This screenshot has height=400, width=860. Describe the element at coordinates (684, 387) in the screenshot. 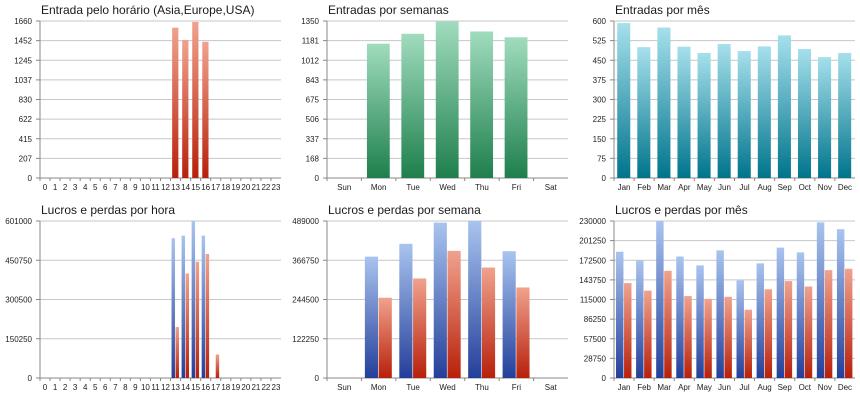

I see `x-tick-label: Apr` at that location.